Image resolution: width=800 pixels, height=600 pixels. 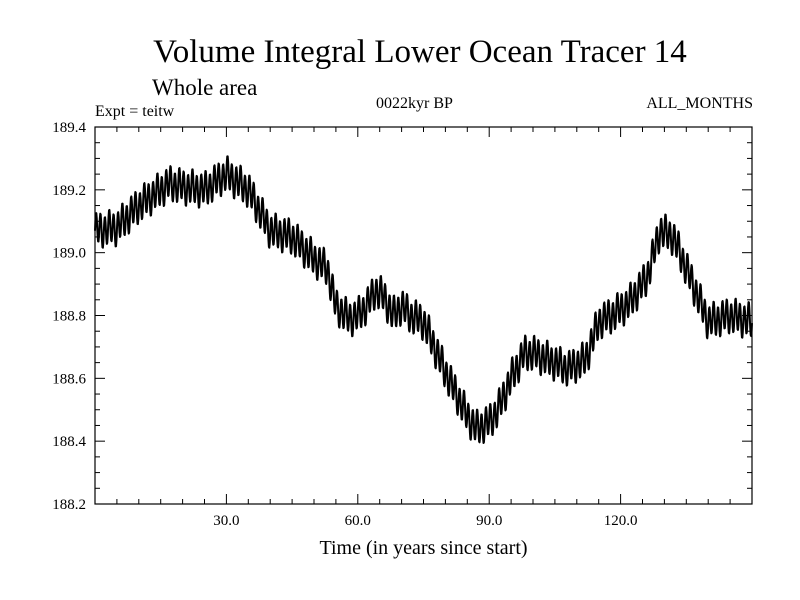 I want to click on experiment-label: Expt = teitw, so click(x=135, y=111).